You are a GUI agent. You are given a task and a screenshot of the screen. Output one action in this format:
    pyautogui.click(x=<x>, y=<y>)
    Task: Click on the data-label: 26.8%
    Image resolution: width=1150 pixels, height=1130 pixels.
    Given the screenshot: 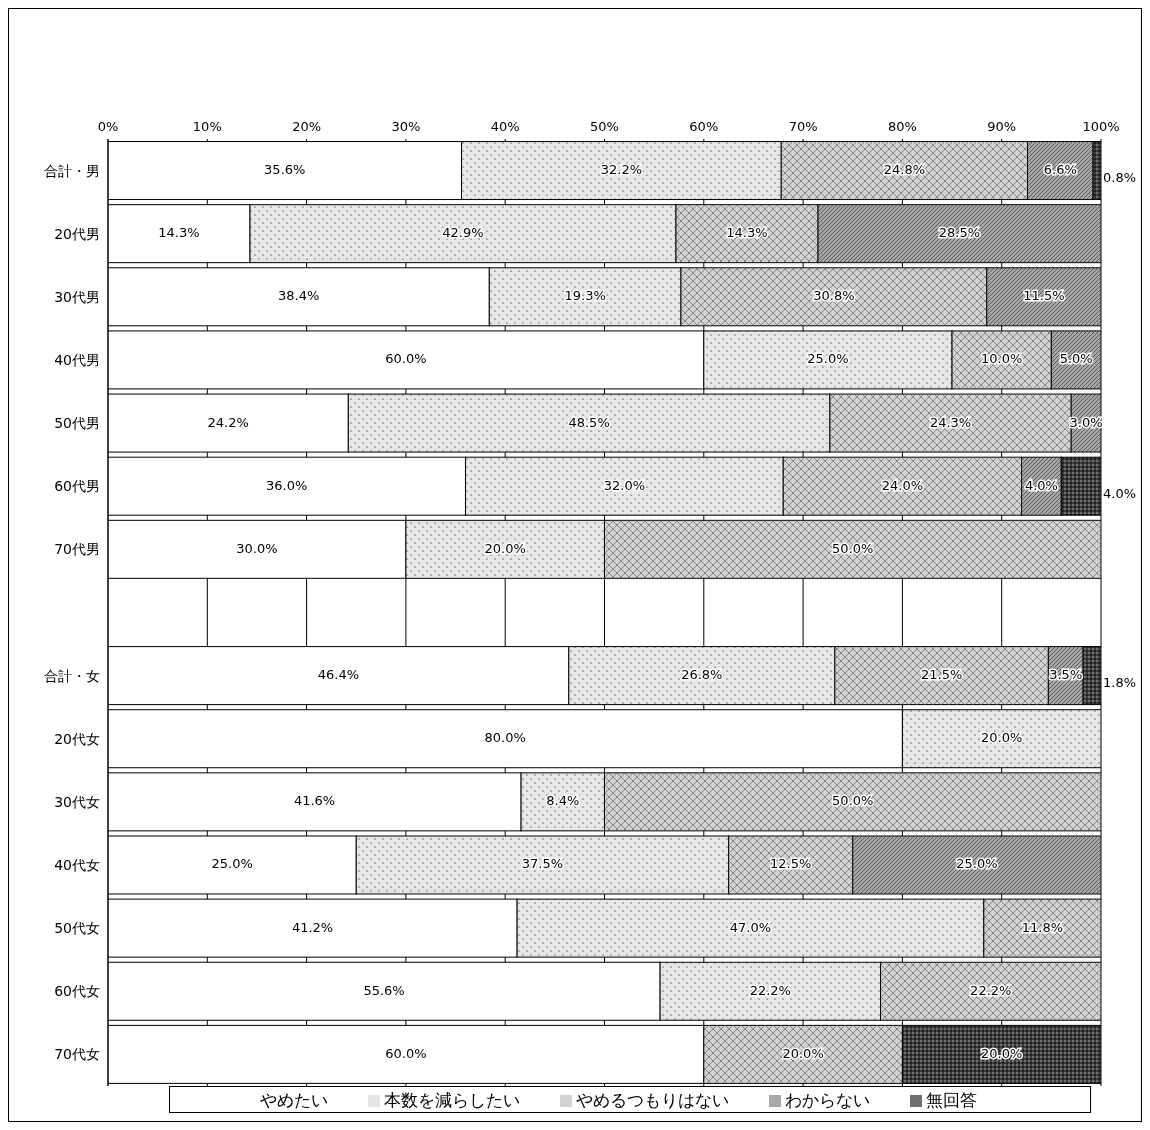 What is the action you would take?
    pyautogui.click(x=702, y=675)
    